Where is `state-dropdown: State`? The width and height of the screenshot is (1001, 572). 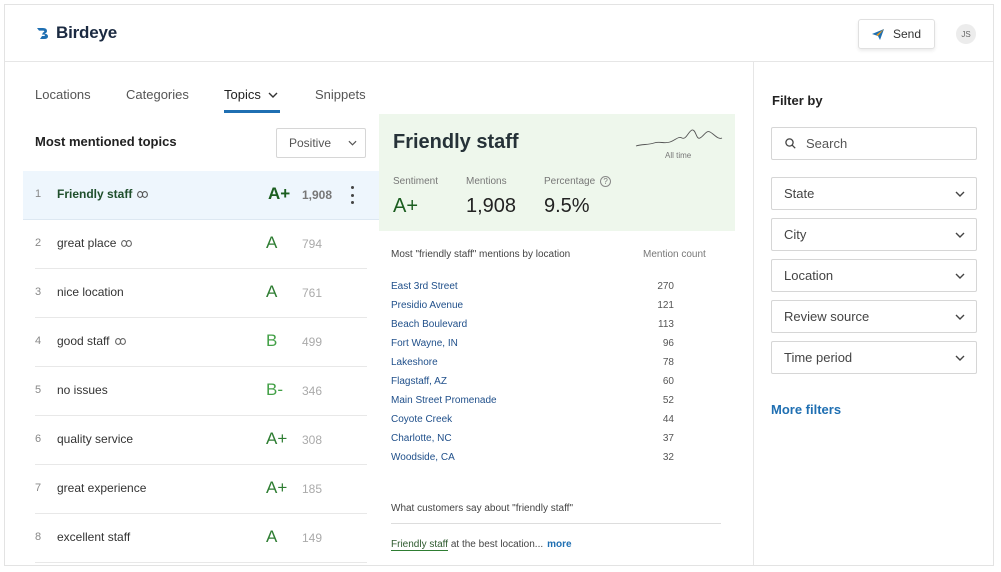 state-dropdown: State is located at coordinates (874, 193).